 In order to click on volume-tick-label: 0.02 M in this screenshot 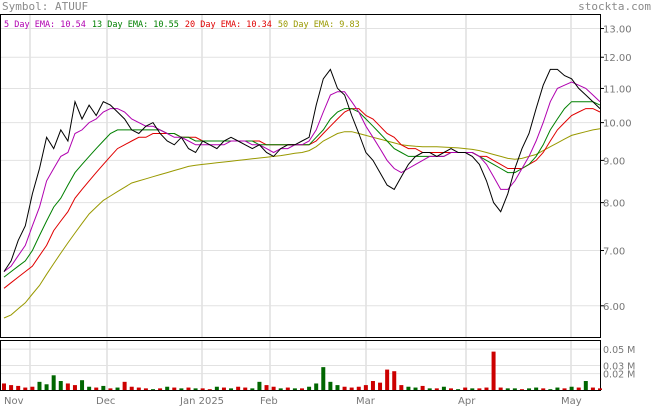, I will do `click(619, 375)`.